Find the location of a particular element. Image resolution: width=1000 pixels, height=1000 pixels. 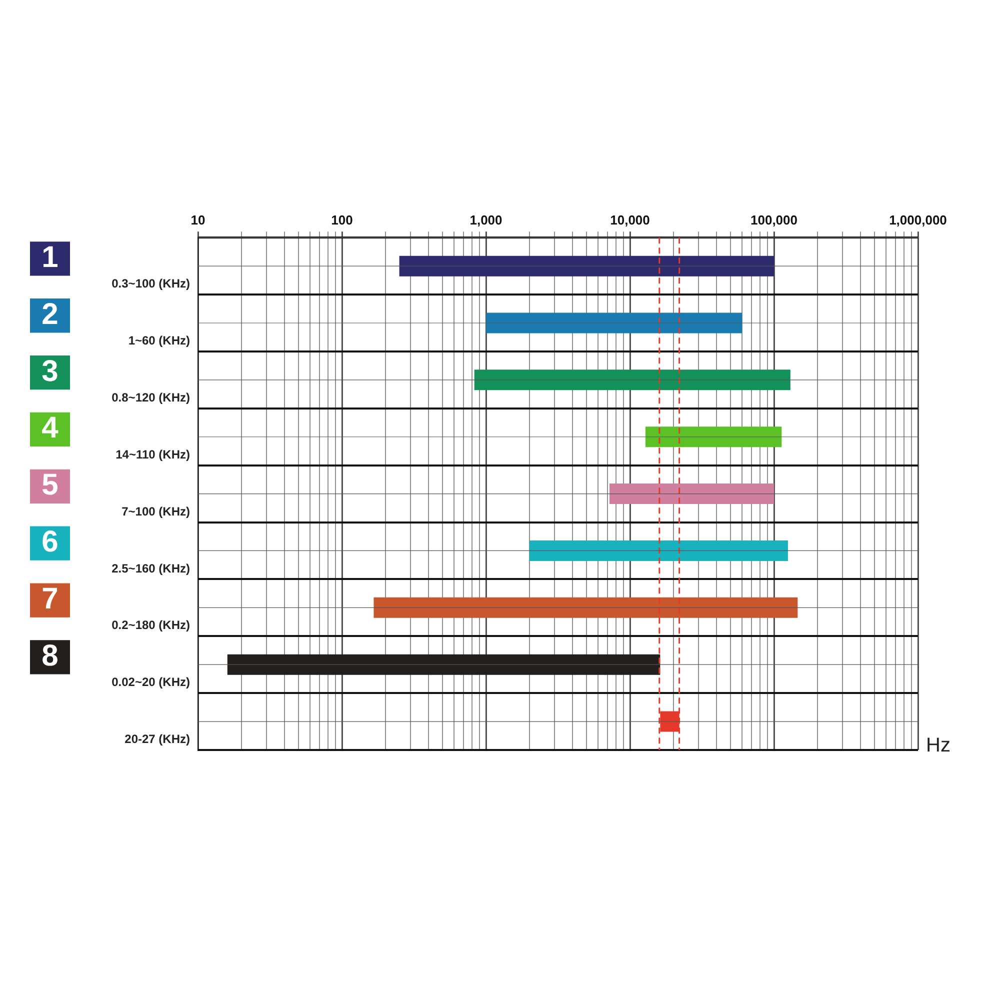

x-tick-label: 1,000 is located at coordinates (486, 220).